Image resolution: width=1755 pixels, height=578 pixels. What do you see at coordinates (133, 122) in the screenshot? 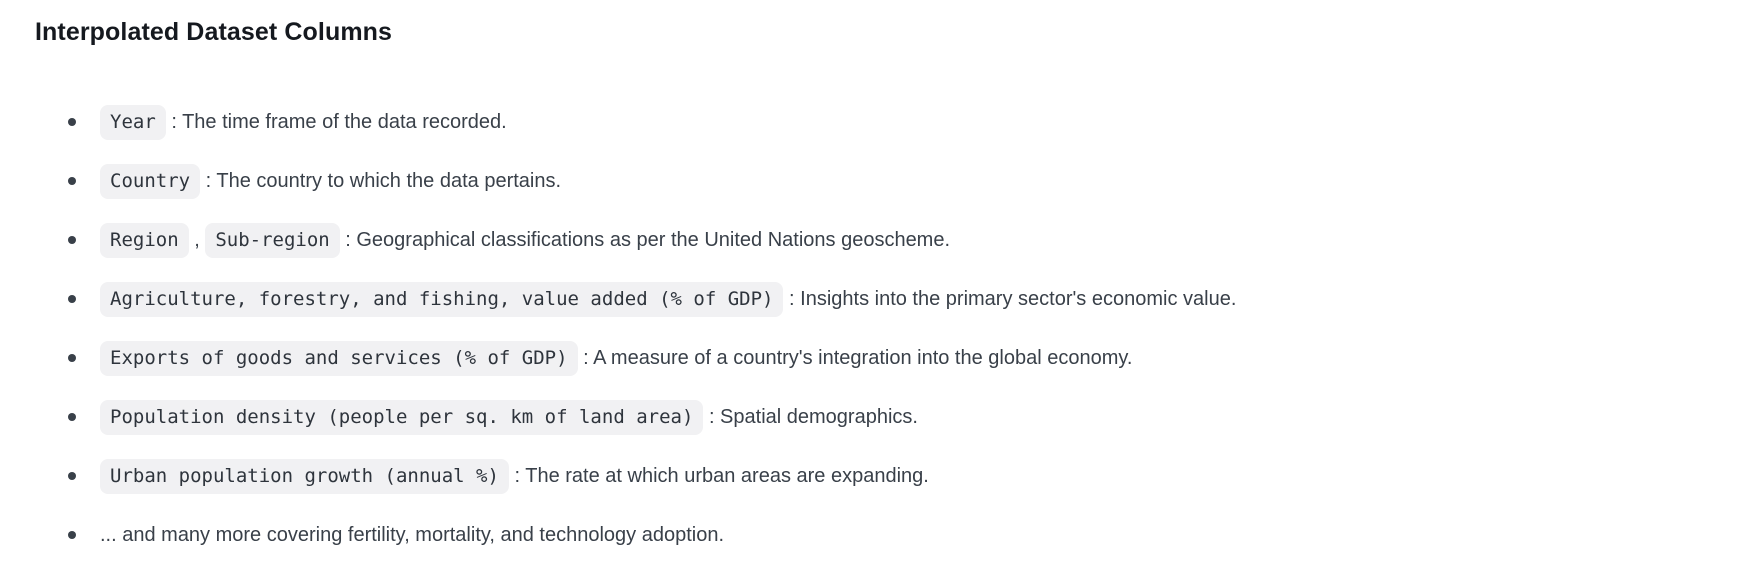
I see `inline-code: Year` at bounding box center [133, 122].